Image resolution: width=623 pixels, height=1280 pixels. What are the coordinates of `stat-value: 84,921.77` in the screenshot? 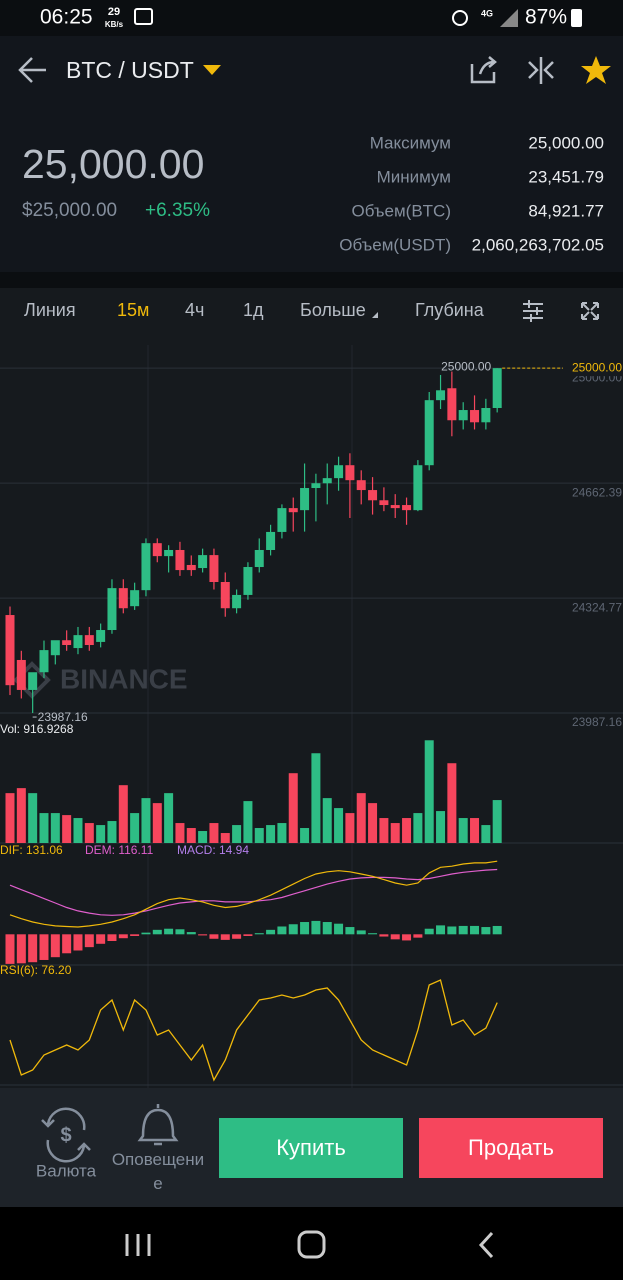 It's located at (566, 210).